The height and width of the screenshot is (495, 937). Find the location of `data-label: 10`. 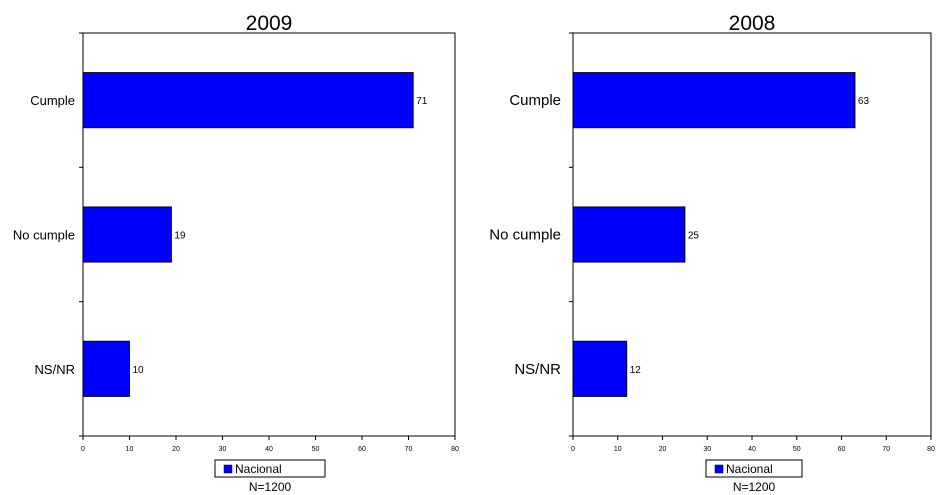

data-label: 10 is located at coordinates (139, 370).